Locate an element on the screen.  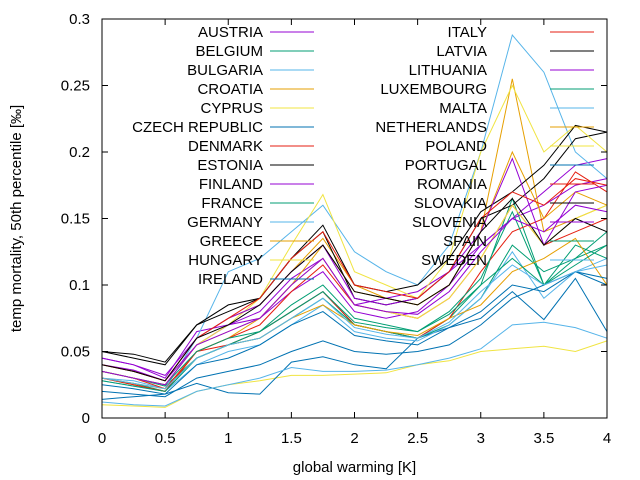
legend-item: LUXEMBOURG is located at coordinates (487, 89).